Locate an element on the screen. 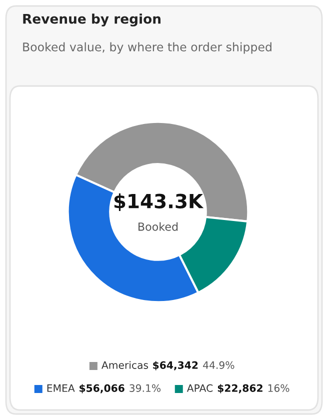  chart-title: Revenue by region is located at coordinates (91, 20).